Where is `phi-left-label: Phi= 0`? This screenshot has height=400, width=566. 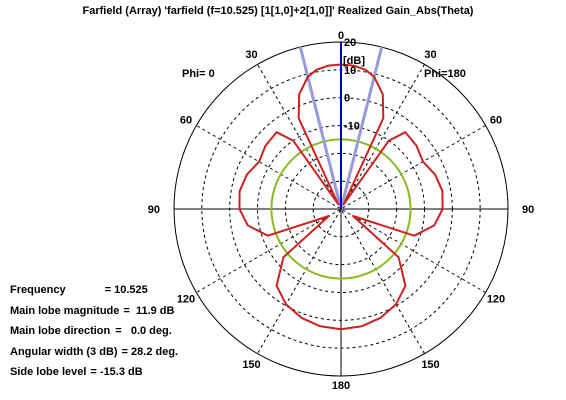
phi-left-label: Phi= 0 is located at coordinates (198, 74).